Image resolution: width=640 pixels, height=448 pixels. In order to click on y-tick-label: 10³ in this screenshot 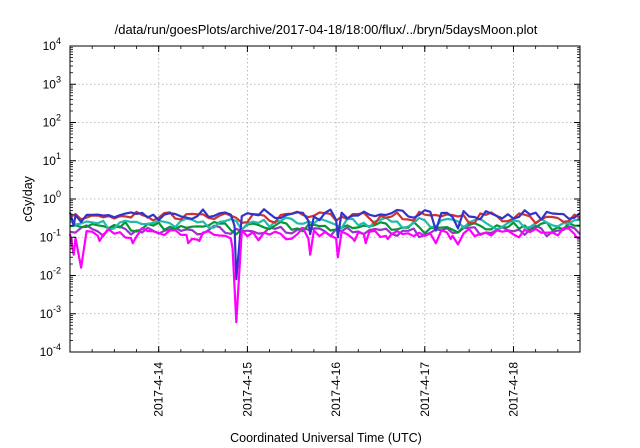, I will do `click(52, 82)`.